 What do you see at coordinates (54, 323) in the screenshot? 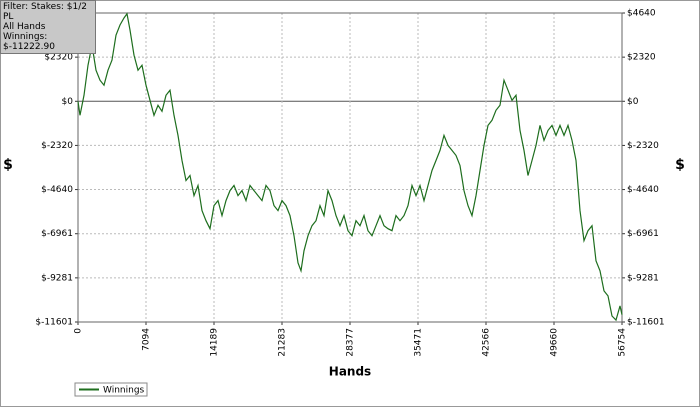
I see `y-tick-label: $-11601` at bounding box center [54, 323].